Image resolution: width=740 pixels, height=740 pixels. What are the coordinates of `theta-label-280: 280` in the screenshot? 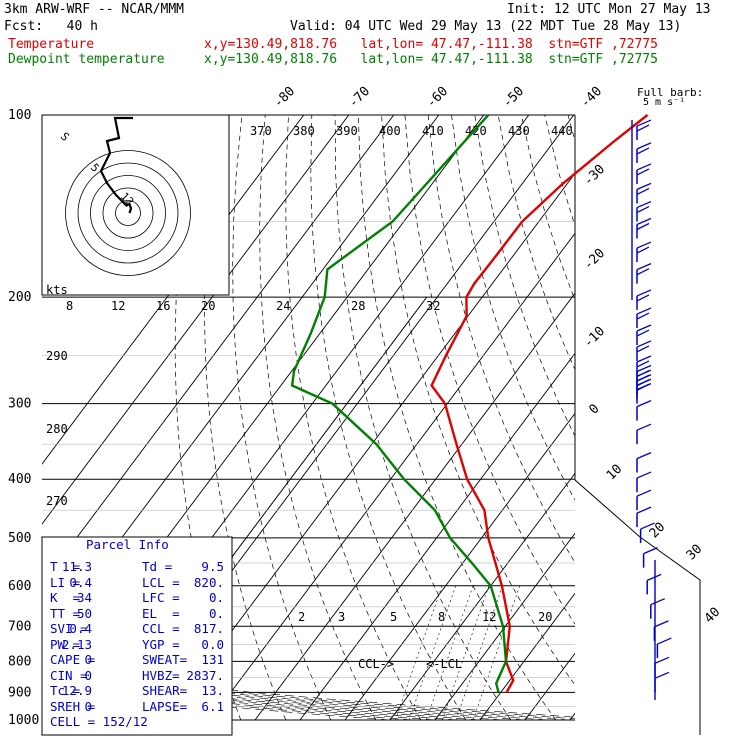 It's located at (57, 429).